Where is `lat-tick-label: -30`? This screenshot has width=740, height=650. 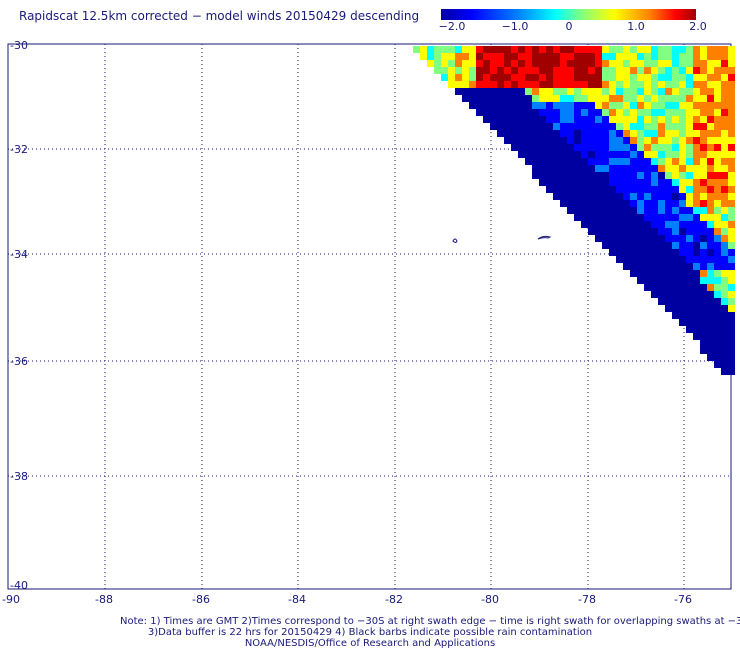
lat-tick-label: -30 is located at coordinates (19, 45).